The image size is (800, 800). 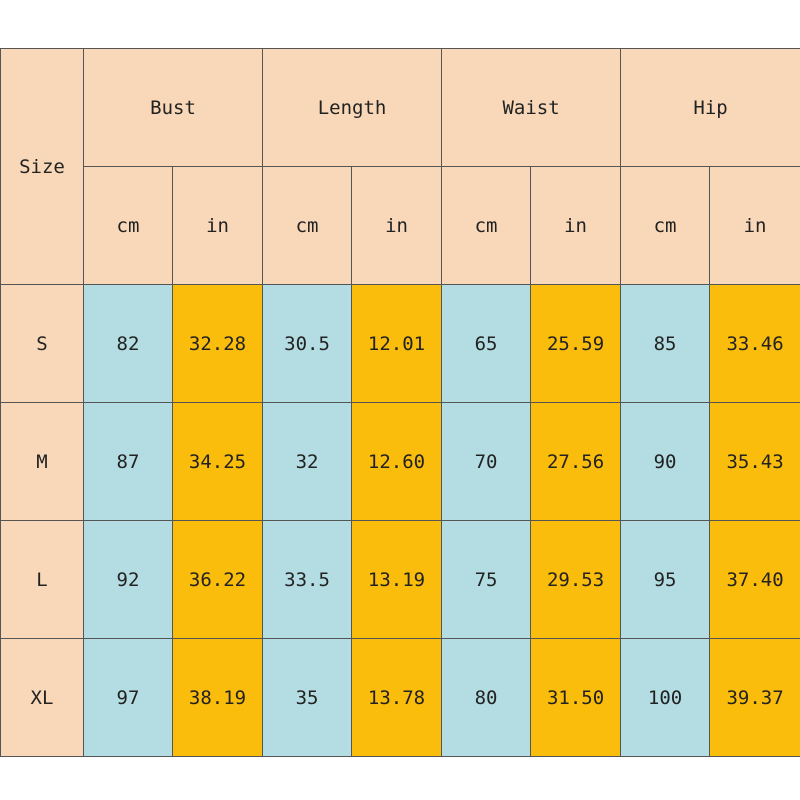 What do you see at coordinates (665, 697) in the screenshot?
I see `hip-cm-cell: 100` at bounding box center [665, 697].